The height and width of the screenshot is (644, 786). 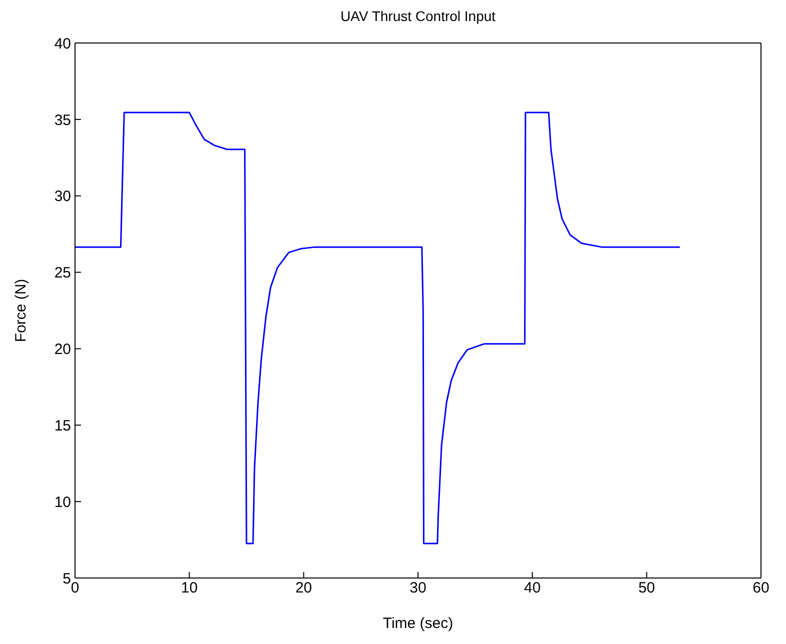 I want to click on y-tick-label: 15, so click(x=62, y=425).